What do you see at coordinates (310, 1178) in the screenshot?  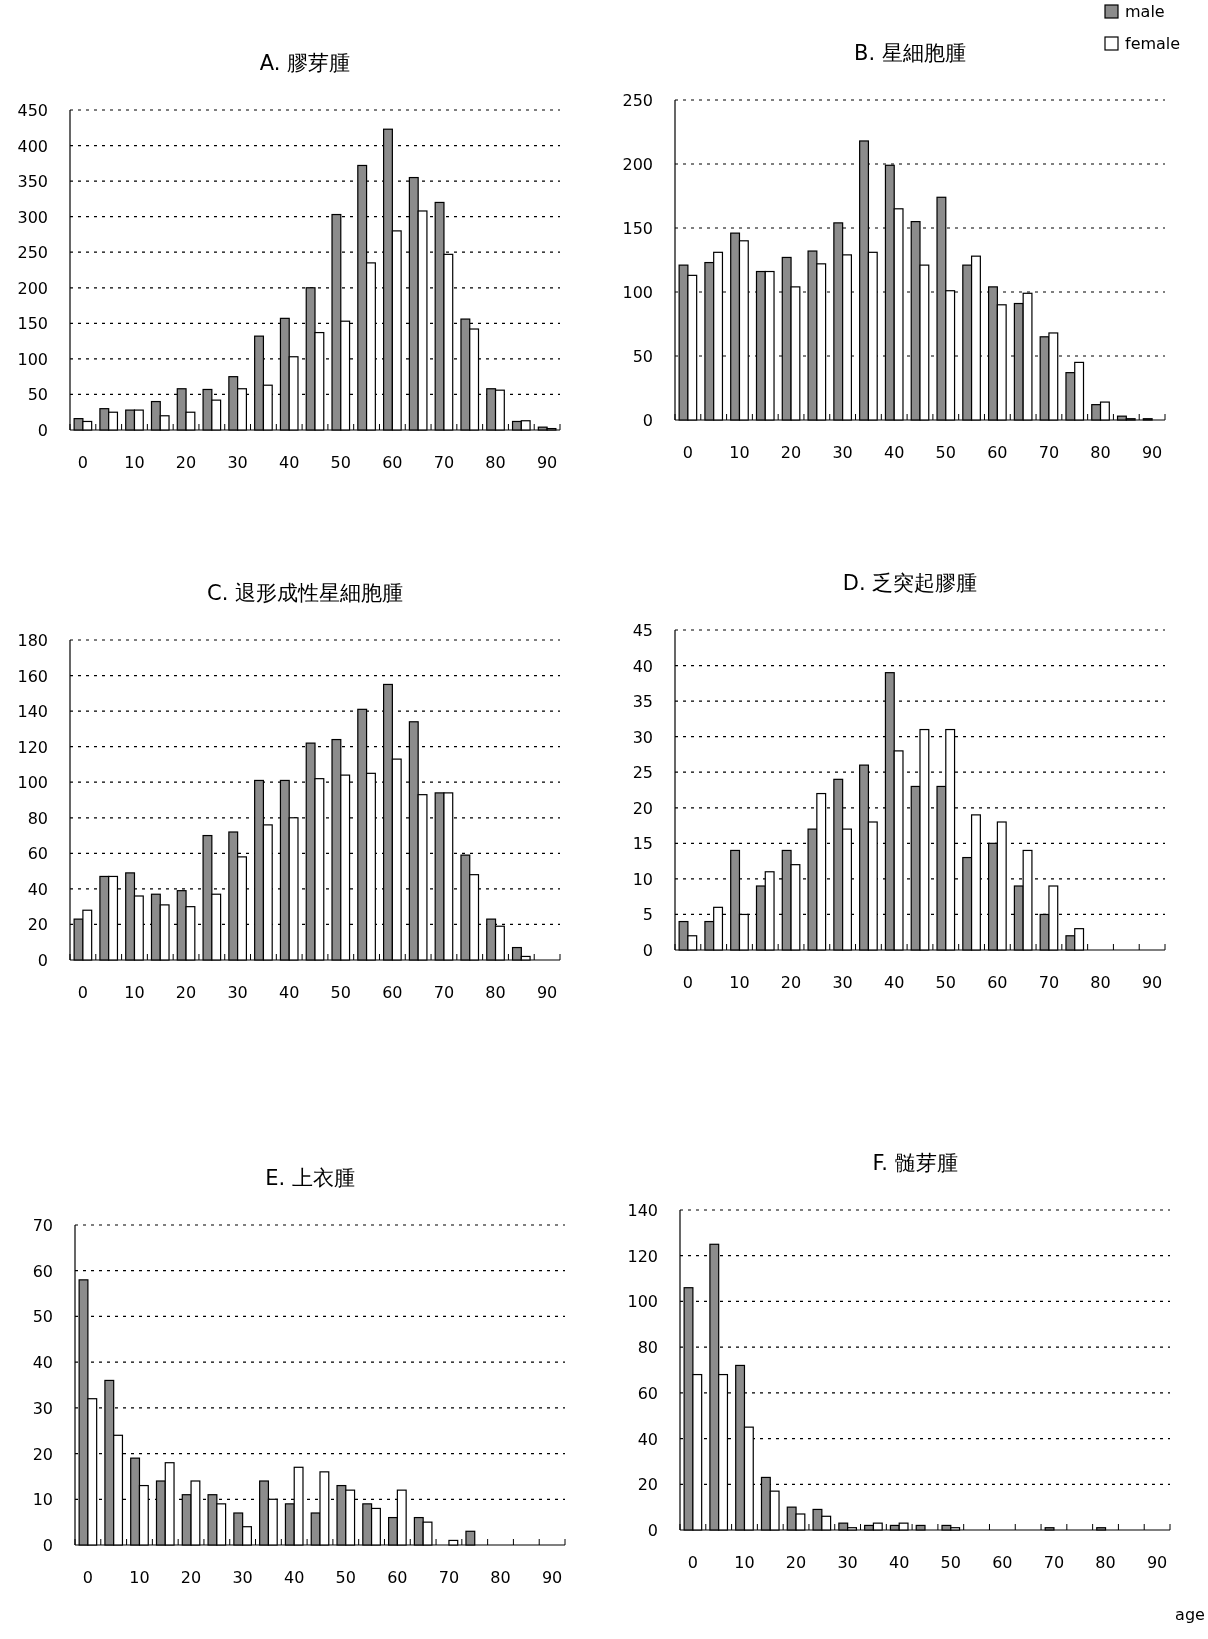 I see `chart-title: E. 上衣腫` at bounding box center [310, 1178].